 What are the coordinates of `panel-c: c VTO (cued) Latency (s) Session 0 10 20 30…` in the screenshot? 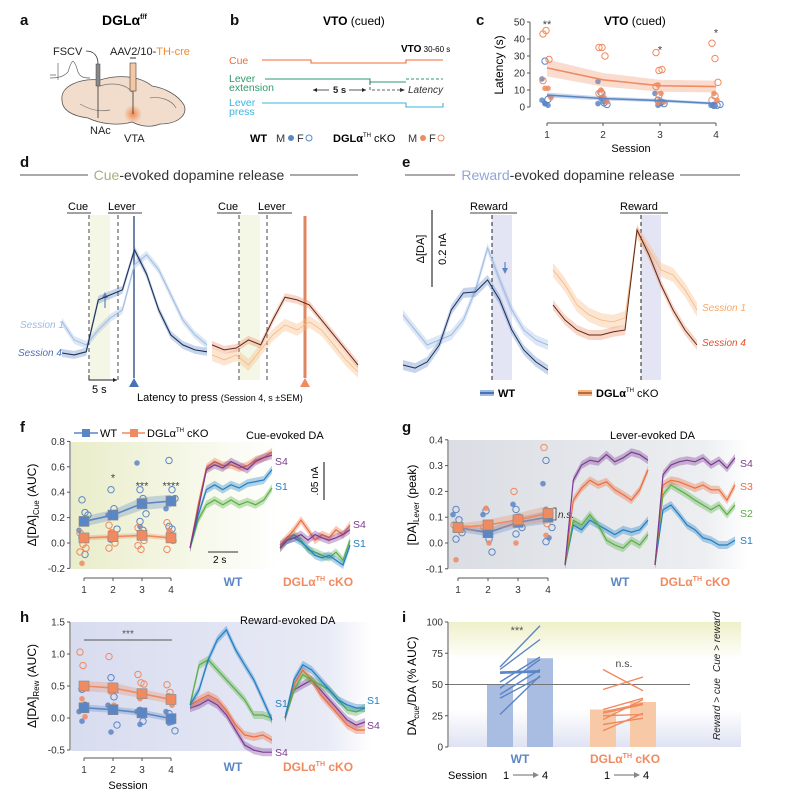 It's located at (600, 83).